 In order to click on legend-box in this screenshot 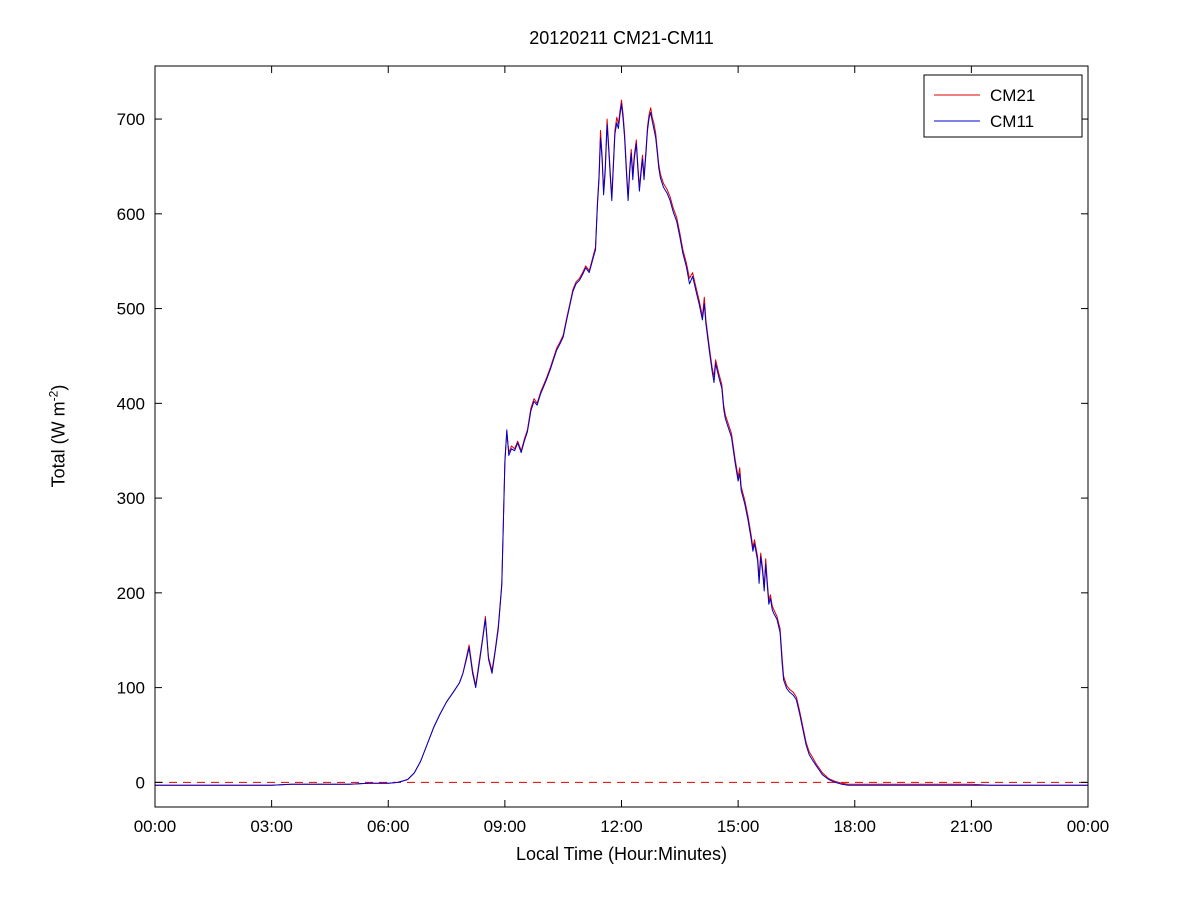, I will do `click(1003, 106)`.